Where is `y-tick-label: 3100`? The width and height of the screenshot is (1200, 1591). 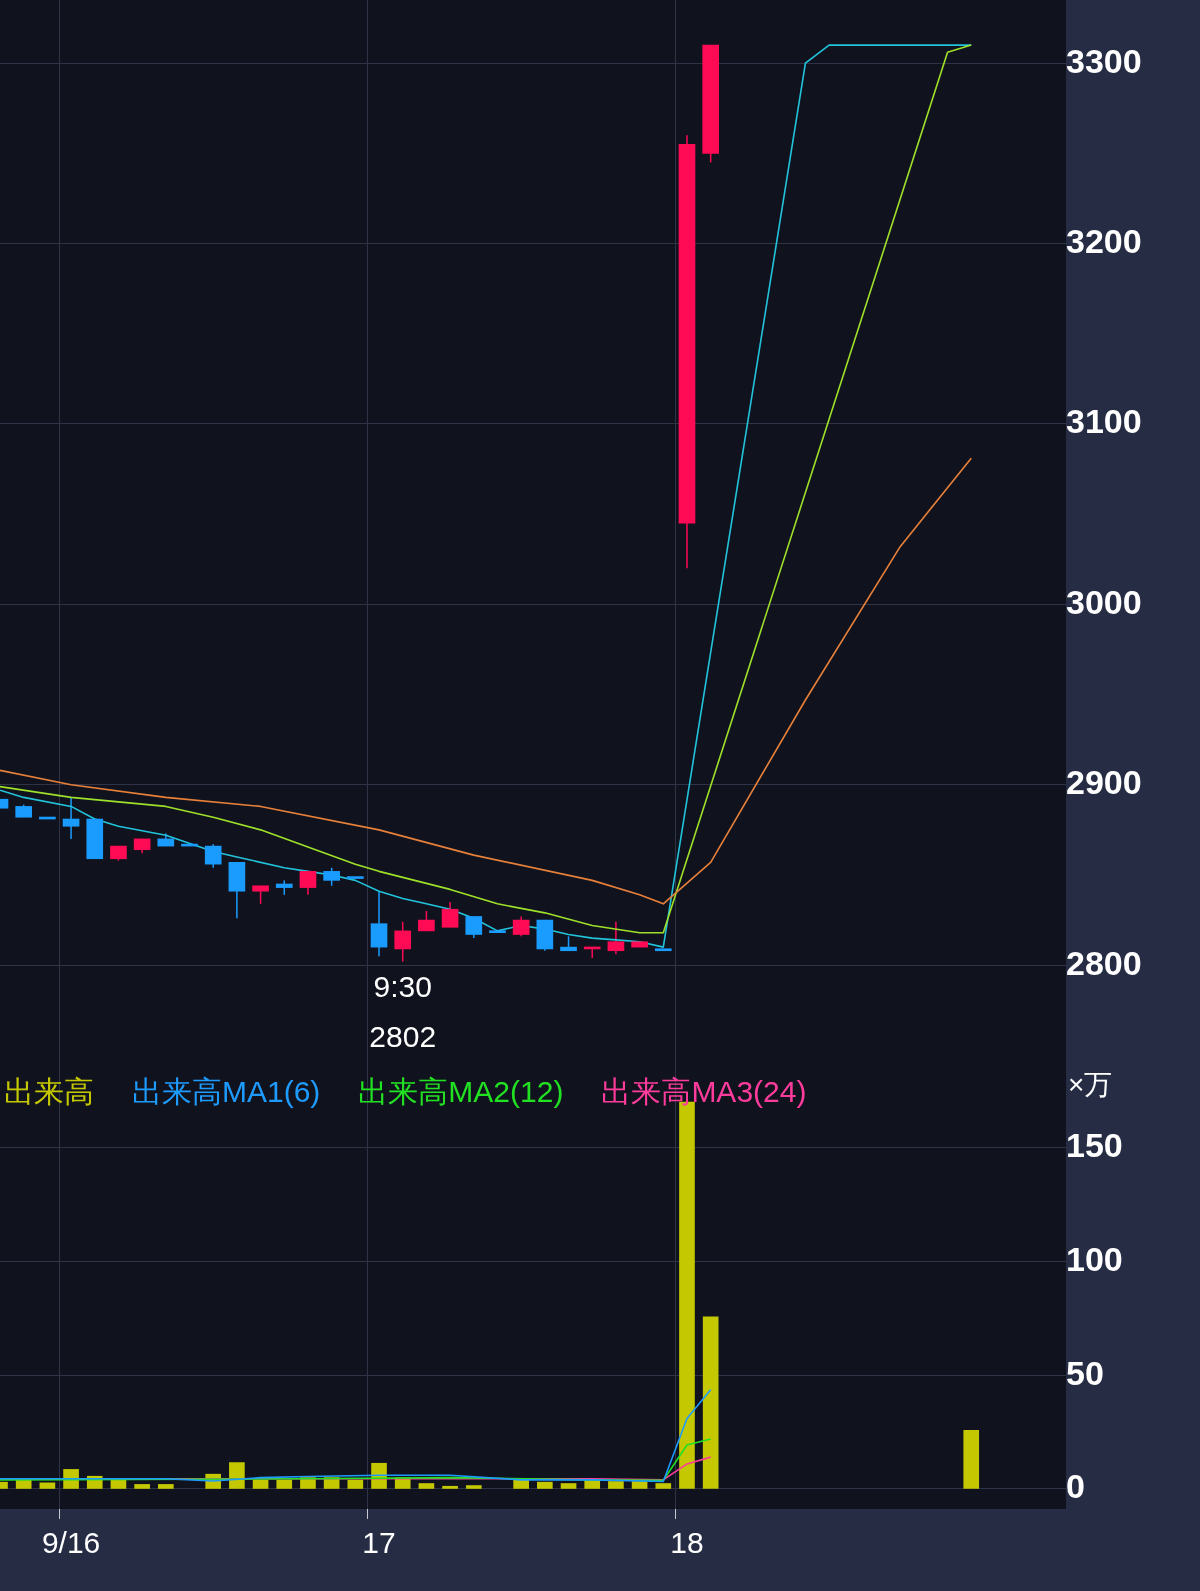
y-tick-label: 3100 is located at coordinates (1104, 421).